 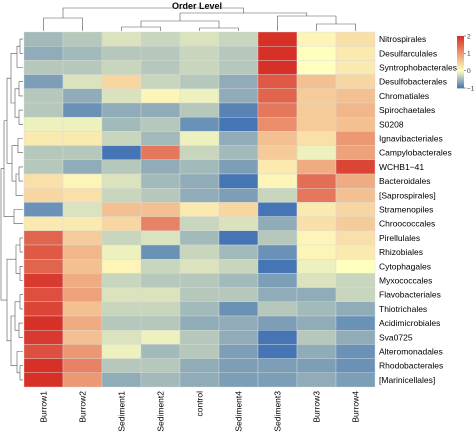 What do you see at coordinates (401, 252) in the screenshot?
I see `row-label: Rhizobiales` at bounding box center [401, 252].